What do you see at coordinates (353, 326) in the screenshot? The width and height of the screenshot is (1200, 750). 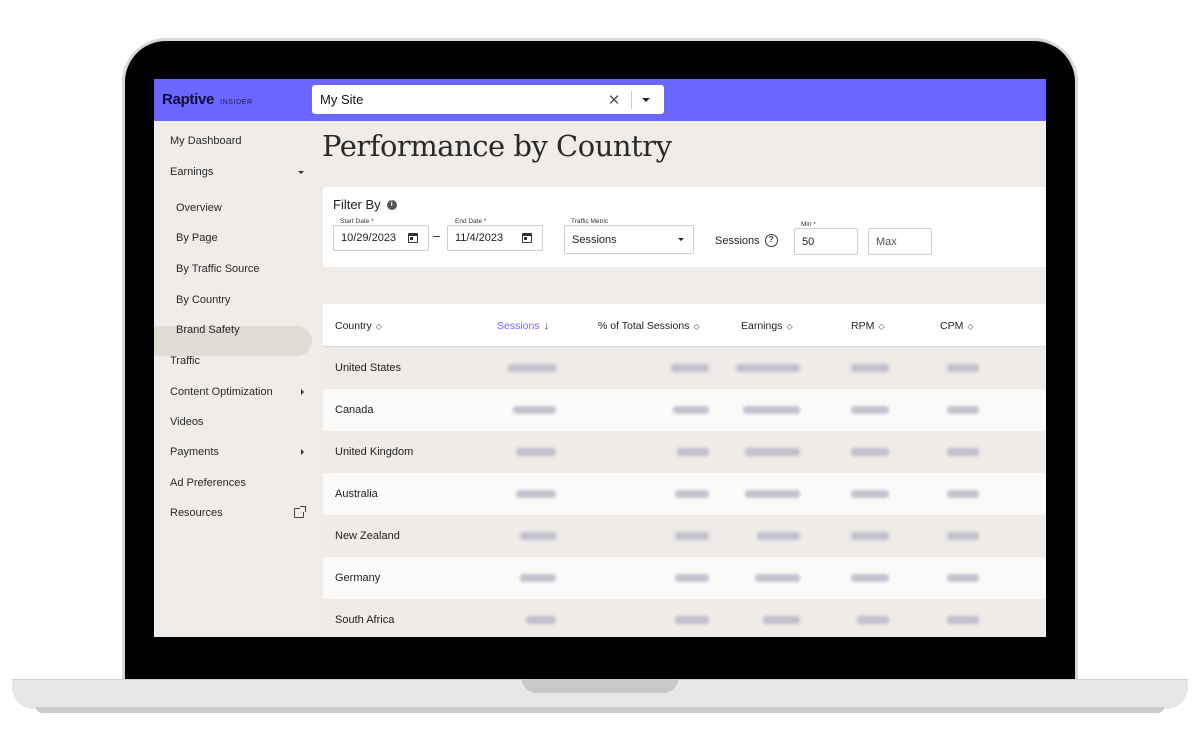 I see `column-header-label: Country` at bounding box center [353, 326].